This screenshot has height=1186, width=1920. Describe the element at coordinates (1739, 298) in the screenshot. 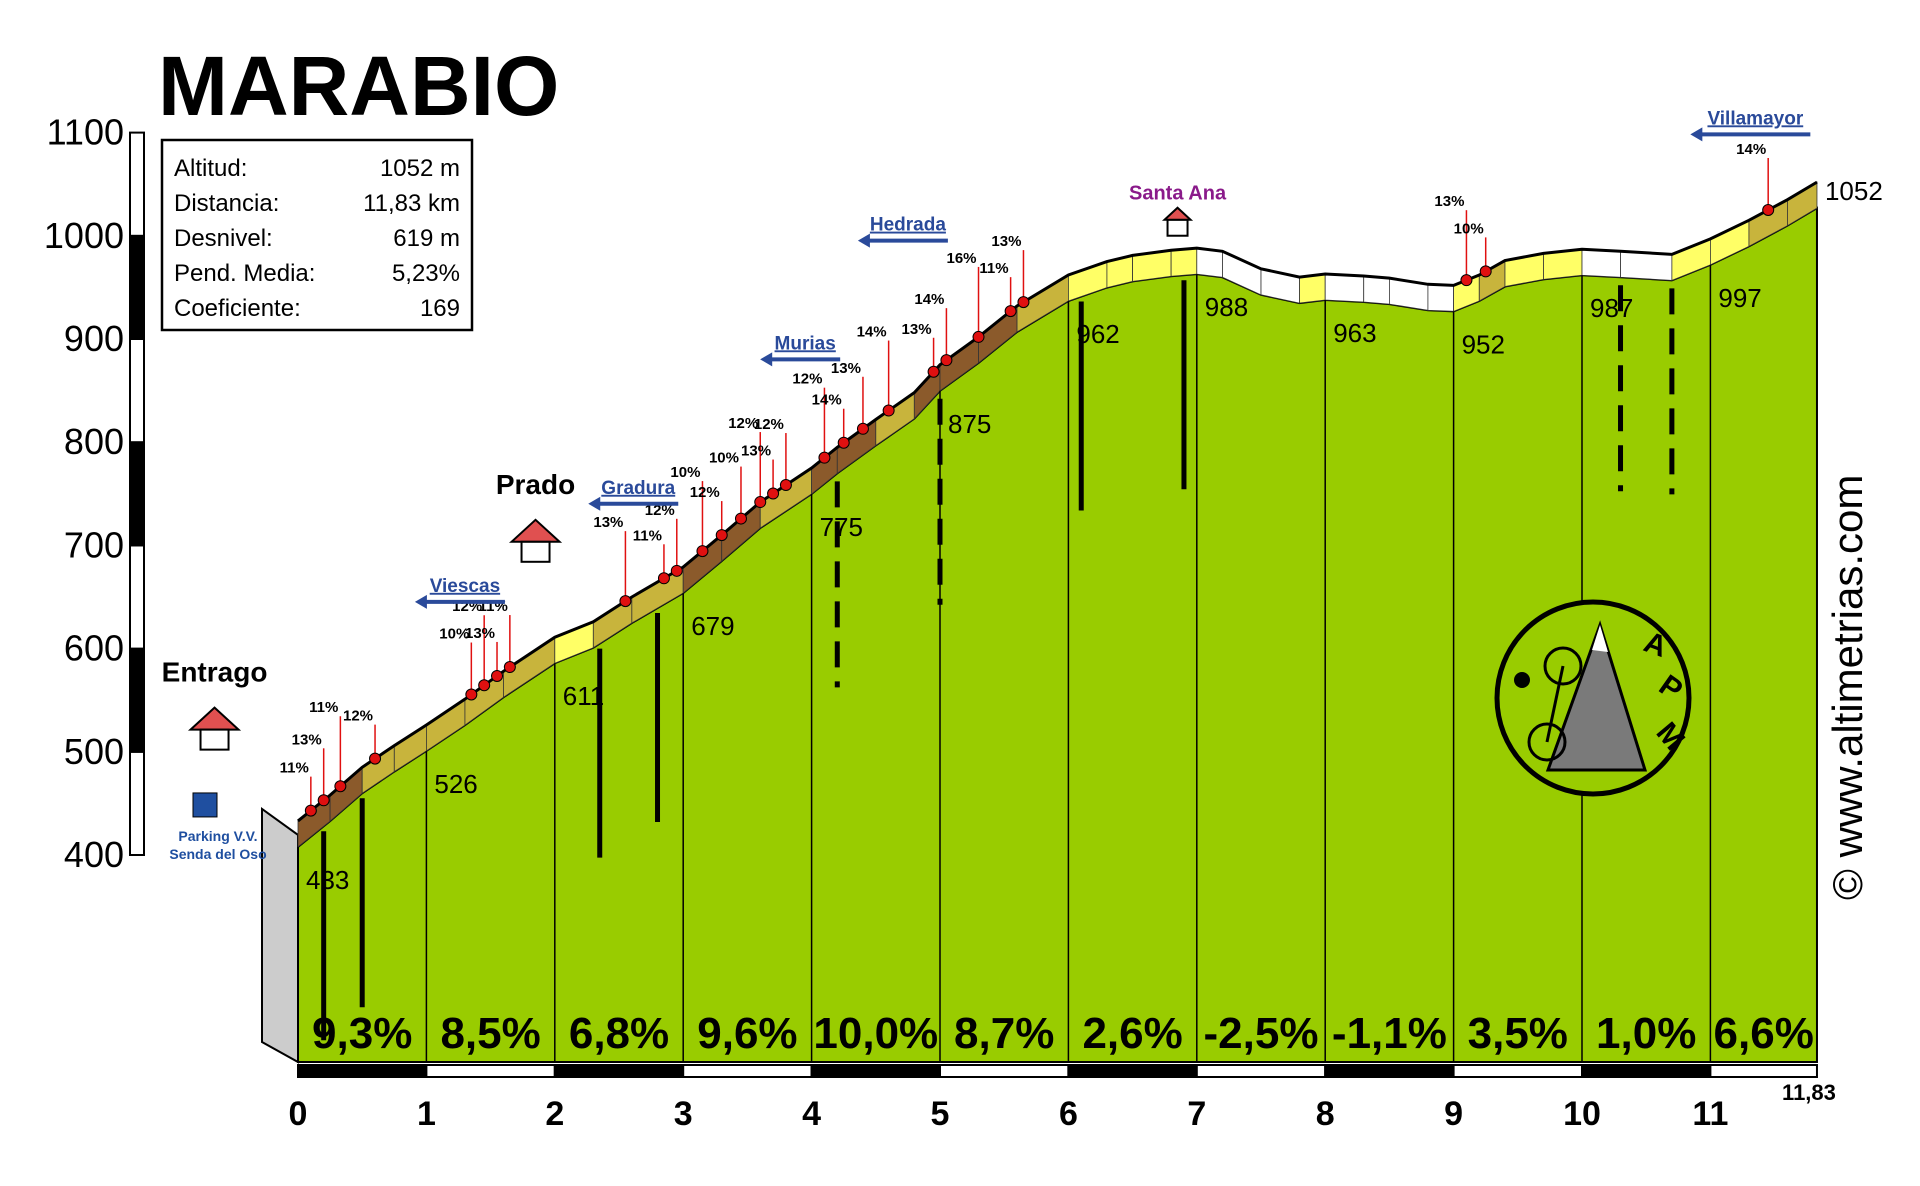

I see `km-altitude-label: 997` at that location.